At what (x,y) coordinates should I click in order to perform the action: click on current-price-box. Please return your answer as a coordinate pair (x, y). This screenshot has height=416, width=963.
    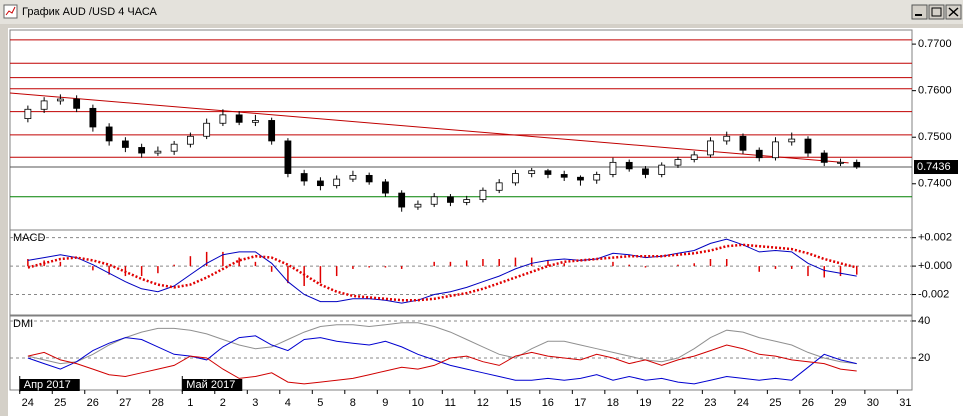
    Looking at the image, I should click on (936, 167).